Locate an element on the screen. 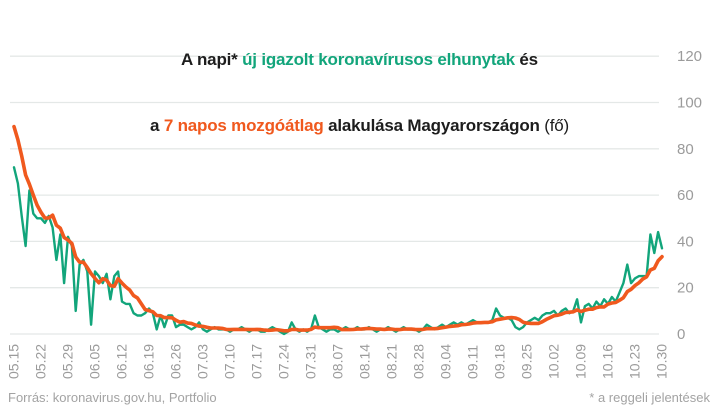  y-tick-label: 40 is located at coordinates (685, 241).